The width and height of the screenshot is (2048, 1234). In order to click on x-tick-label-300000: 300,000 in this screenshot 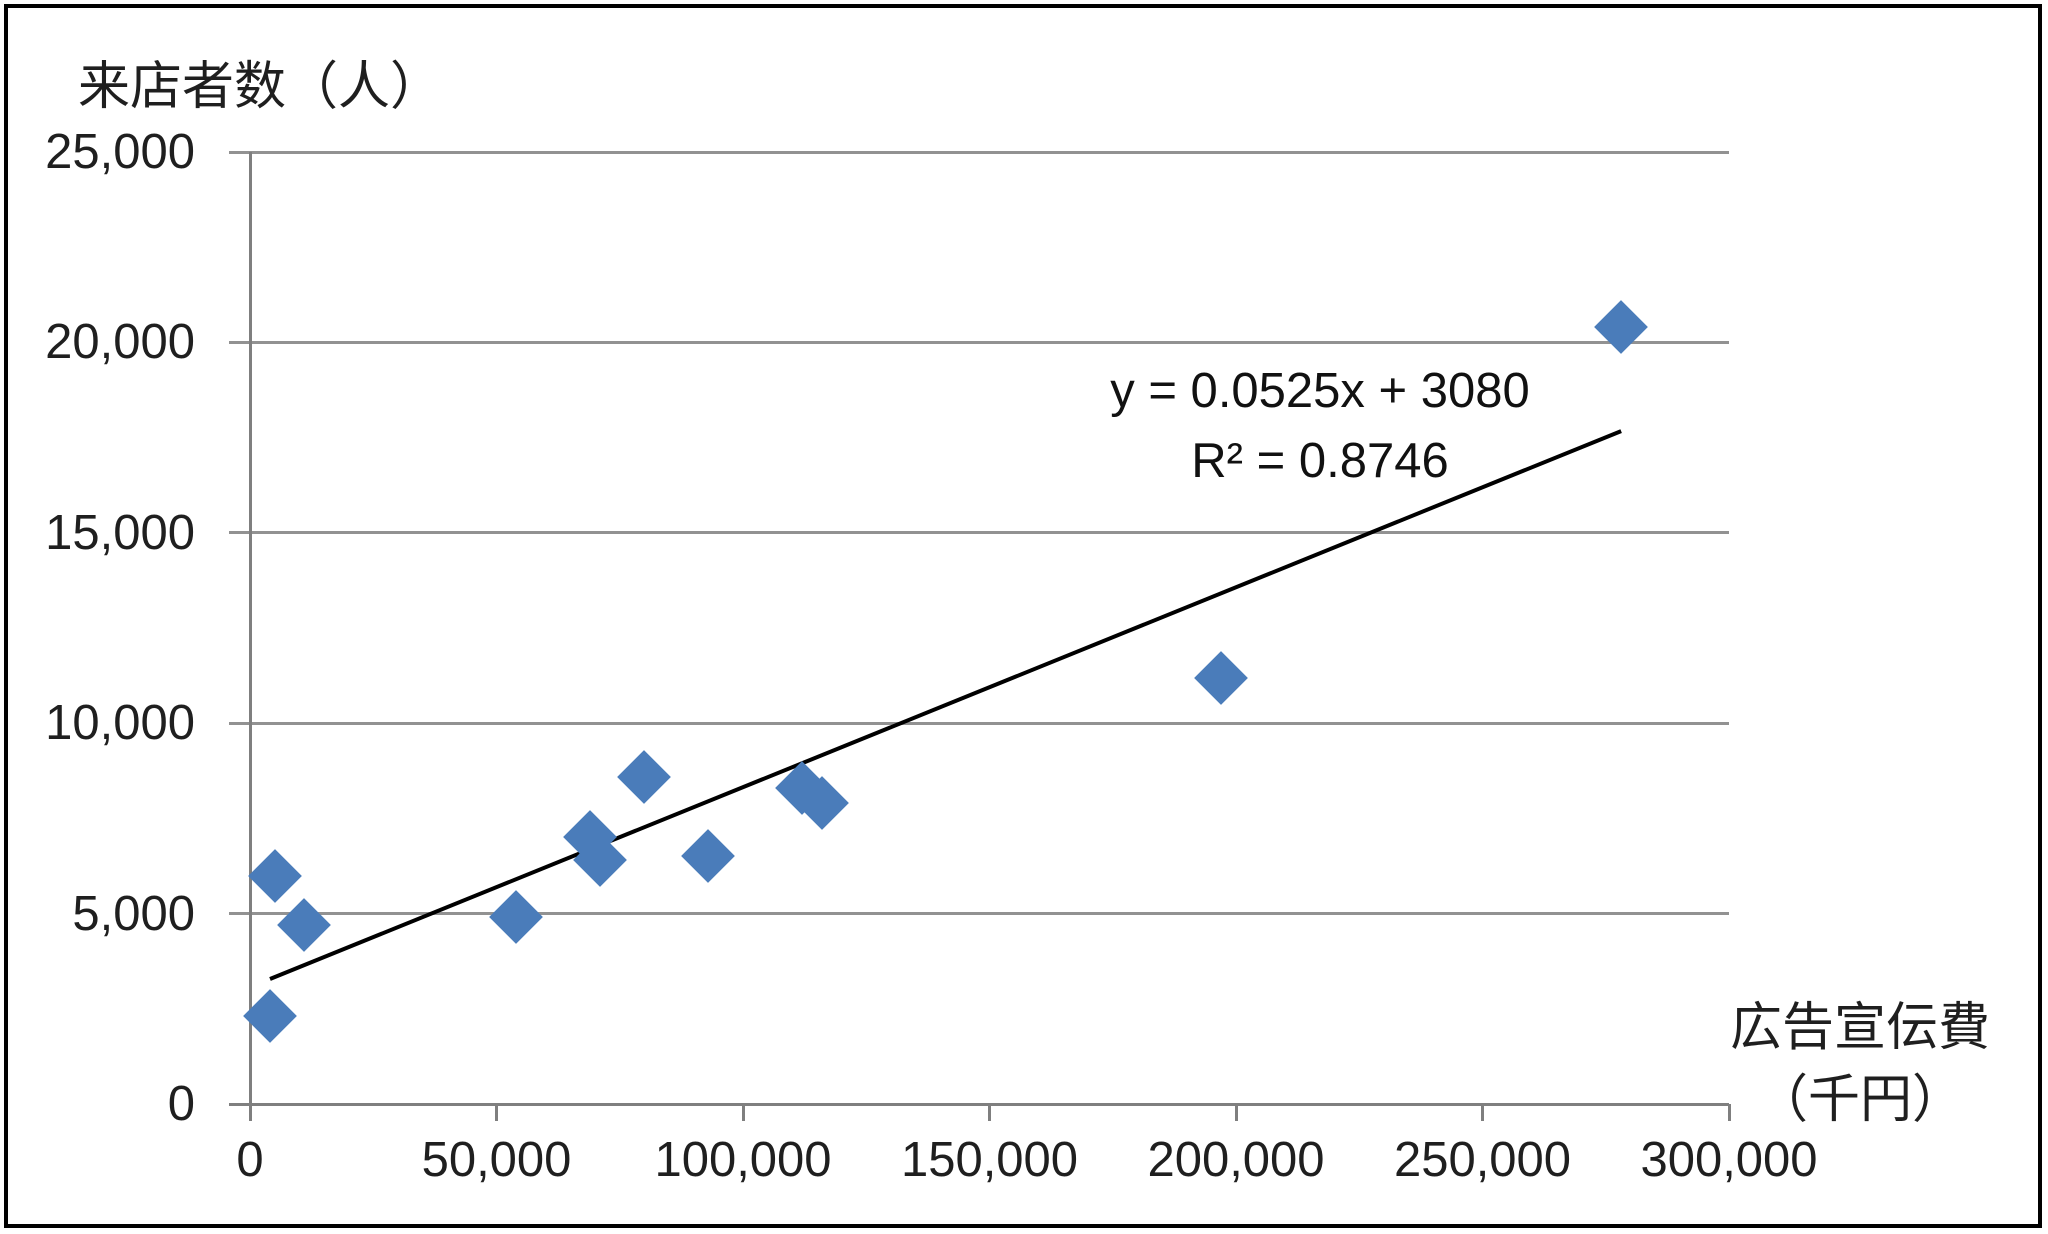, I will do `click(1729, 1160)`.